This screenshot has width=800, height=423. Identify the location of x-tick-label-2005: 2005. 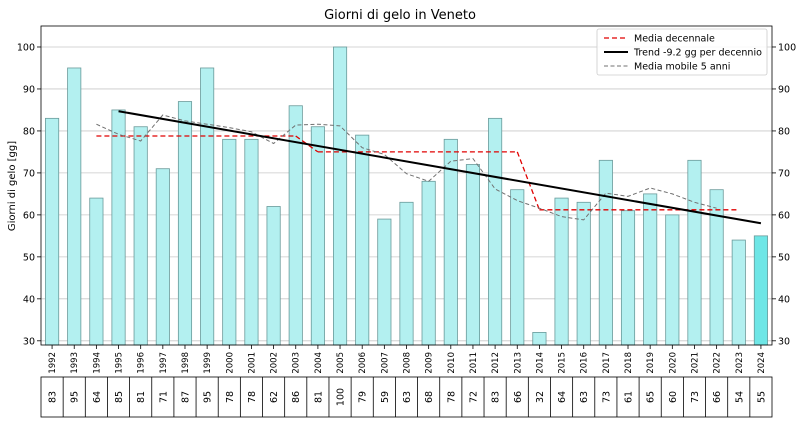
(341, 363).